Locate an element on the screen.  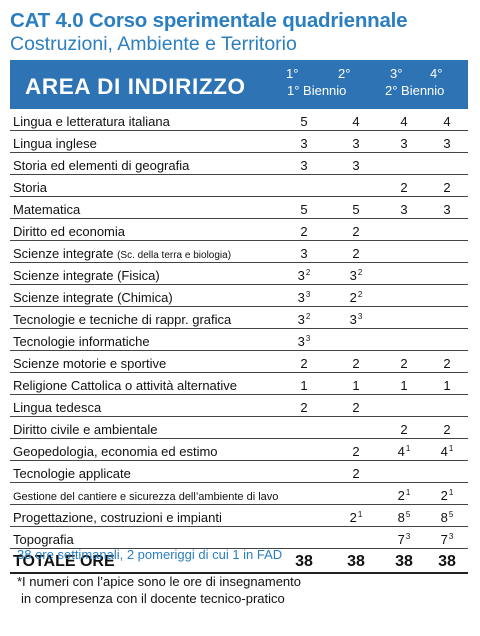
hours-value: 4 is located at coordinates (444, 451).